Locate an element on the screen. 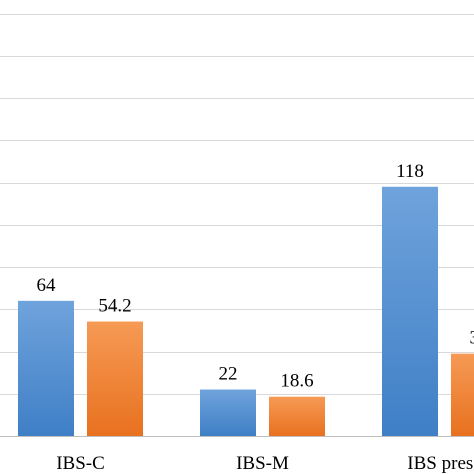 The image size is (474, 474). data-label-series-2-2: 18.6 is located at coordinates (296, 381).